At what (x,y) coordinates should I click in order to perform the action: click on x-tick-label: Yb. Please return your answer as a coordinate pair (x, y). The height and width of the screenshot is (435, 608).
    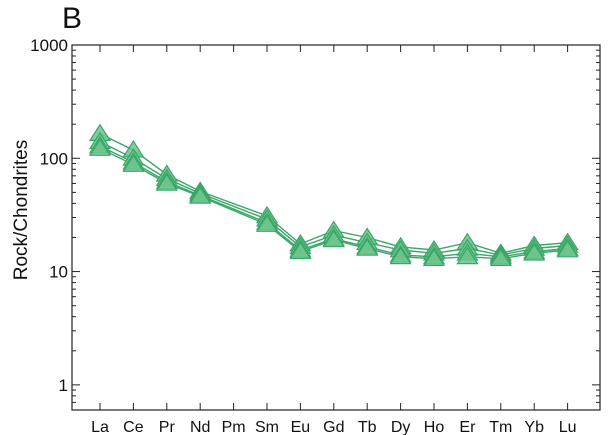
    Looking at the image, I should click on (534, 427).